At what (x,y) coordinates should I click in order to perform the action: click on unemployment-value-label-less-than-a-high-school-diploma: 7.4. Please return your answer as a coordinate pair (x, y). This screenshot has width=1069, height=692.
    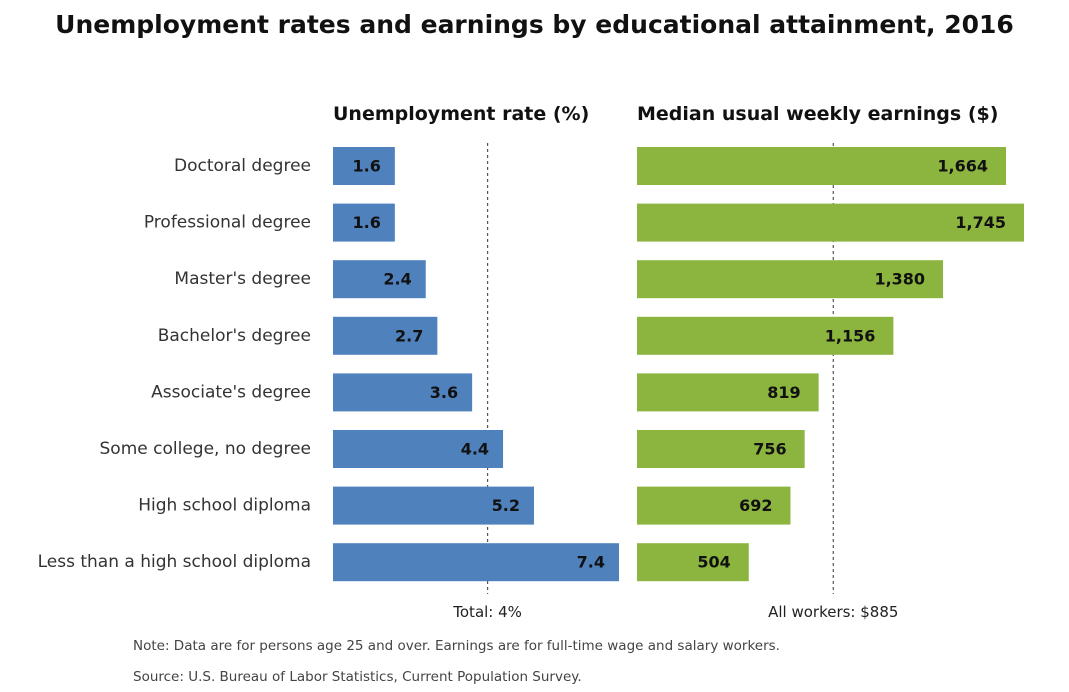
    Looking at the image, I should click on (591, 562).